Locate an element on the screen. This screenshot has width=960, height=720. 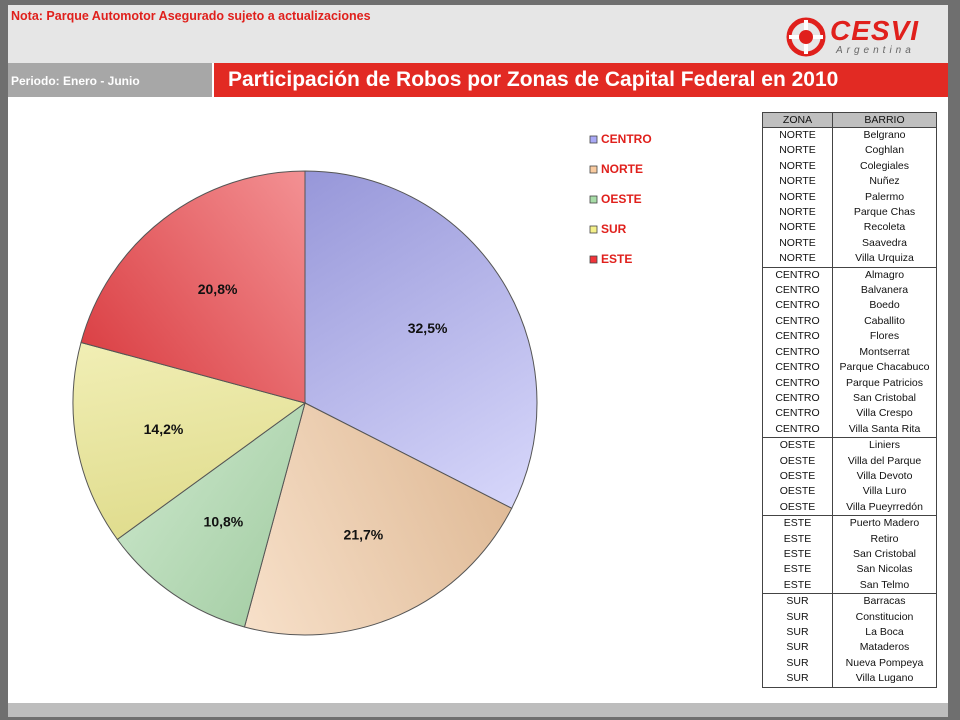
table-row: CENTRO Caballito is located at coordinates (849, 321).